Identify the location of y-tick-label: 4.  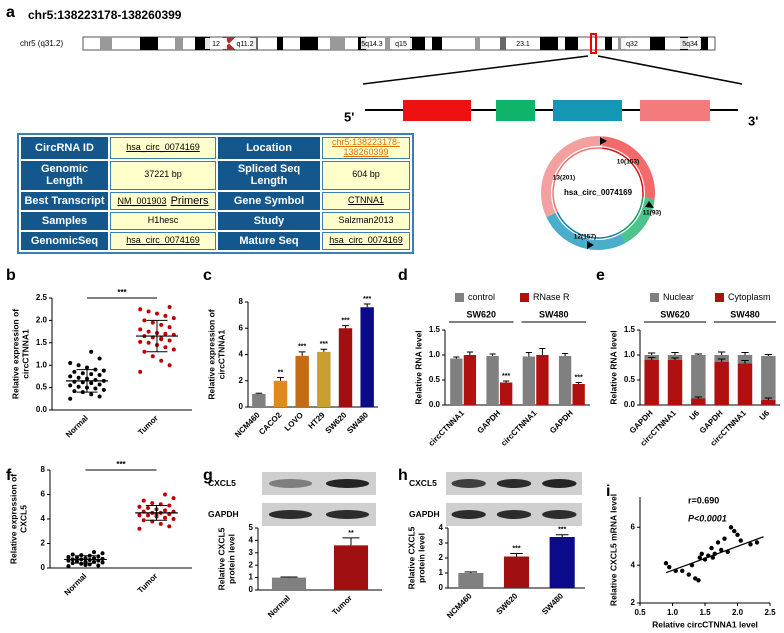
(241, 354).